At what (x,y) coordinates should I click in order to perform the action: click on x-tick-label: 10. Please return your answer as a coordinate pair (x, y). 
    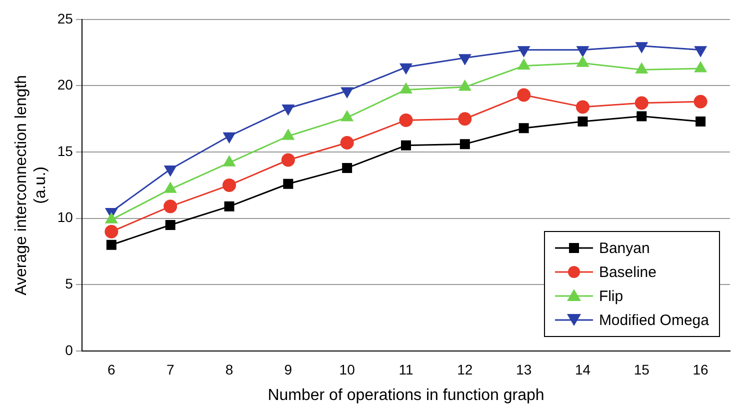
    Looking at the image, I should click on (347, 369).